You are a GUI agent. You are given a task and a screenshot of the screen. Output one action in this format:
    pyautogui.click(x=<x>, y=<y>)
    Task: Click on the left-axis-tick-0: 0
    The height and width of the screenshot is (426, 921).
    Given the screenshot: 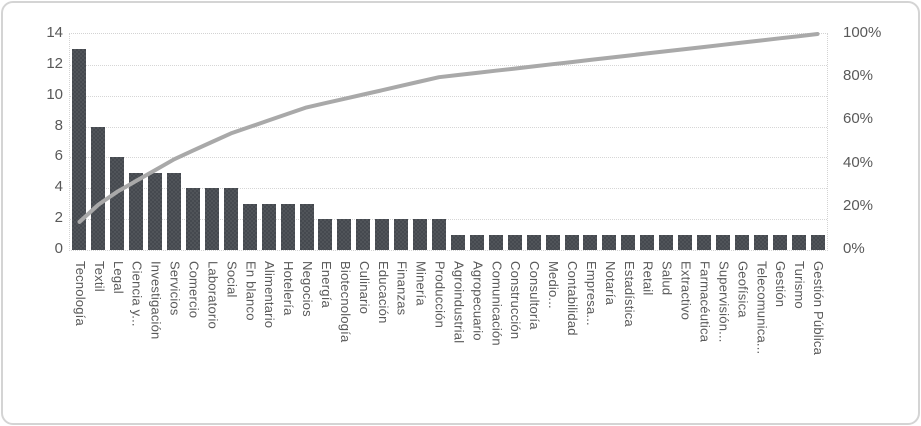 What is the action you would take?
    pyautogui.click(x=58, y=248)
    